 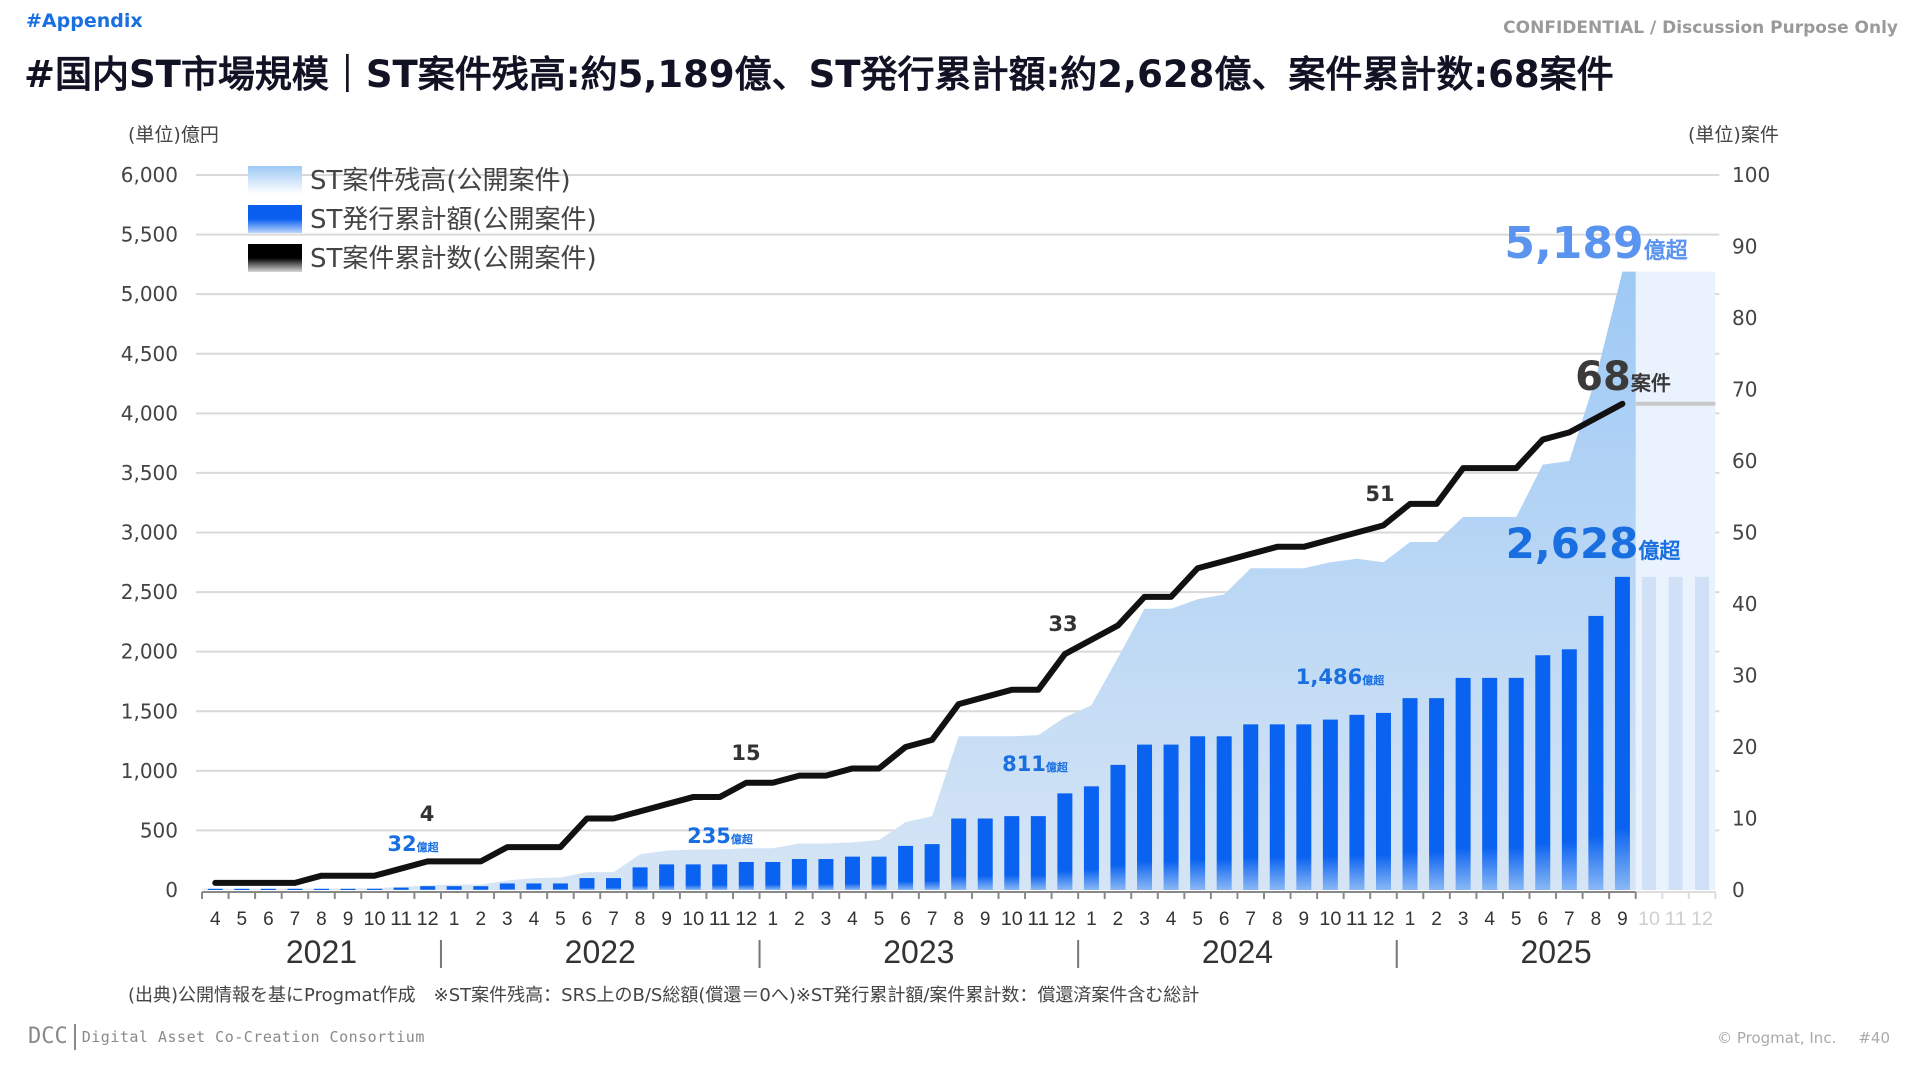 I want to click on right-axis-unit: (単位)案件, so click(x=1733, y=135).